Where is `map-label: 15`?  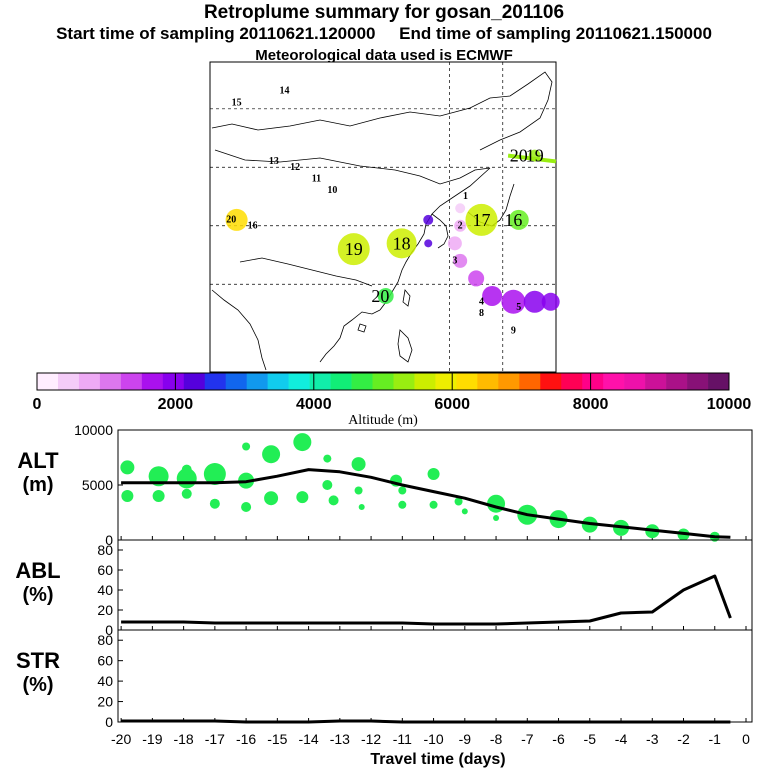
map-label: 15 is located at coordinates (237, 102).